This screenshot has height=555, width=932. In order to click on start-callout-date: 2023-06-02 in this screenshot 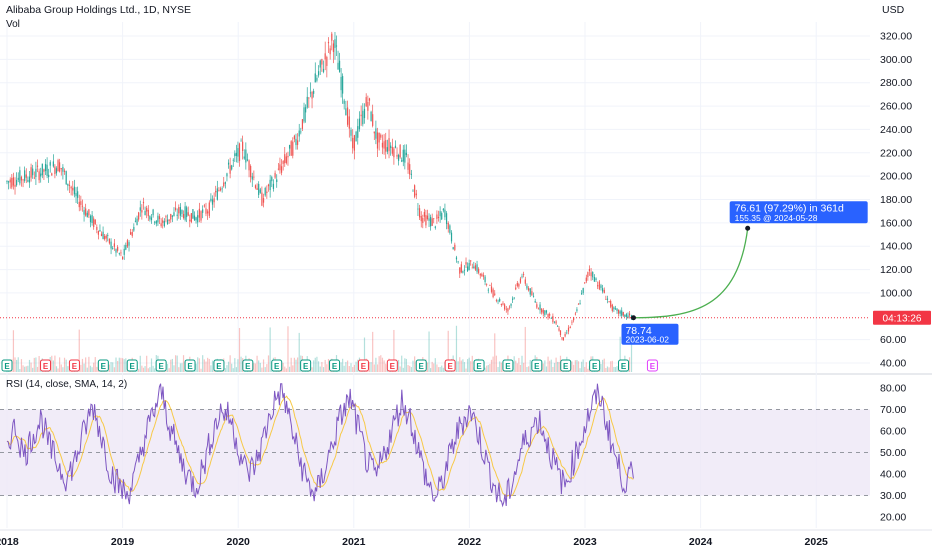, I will do `click(647, 339)`.